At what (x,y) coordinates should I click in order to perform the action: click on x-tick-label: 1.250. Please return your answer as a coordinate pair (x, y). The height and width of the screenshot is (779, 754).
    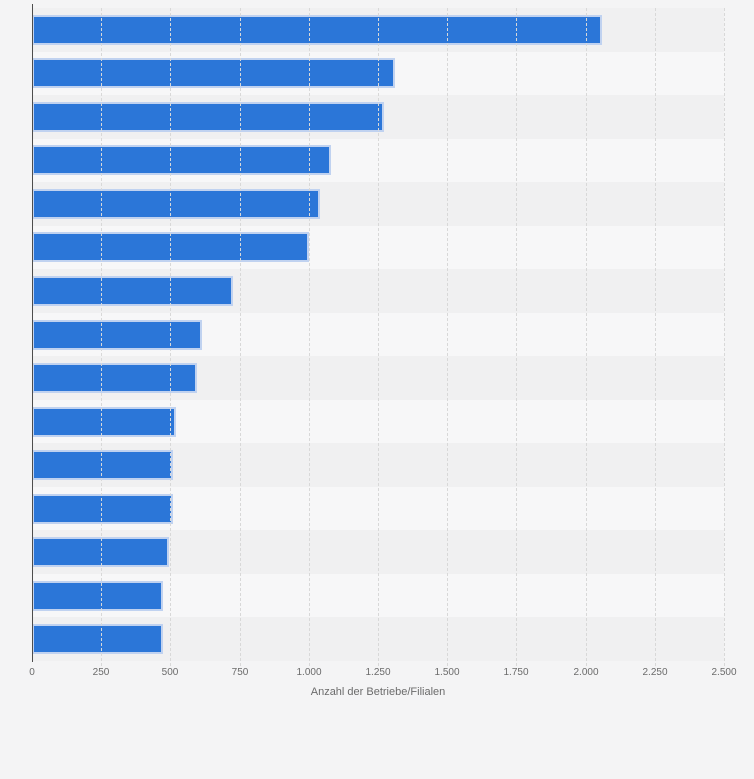
    Looking at the image, I should click on (378, 672).